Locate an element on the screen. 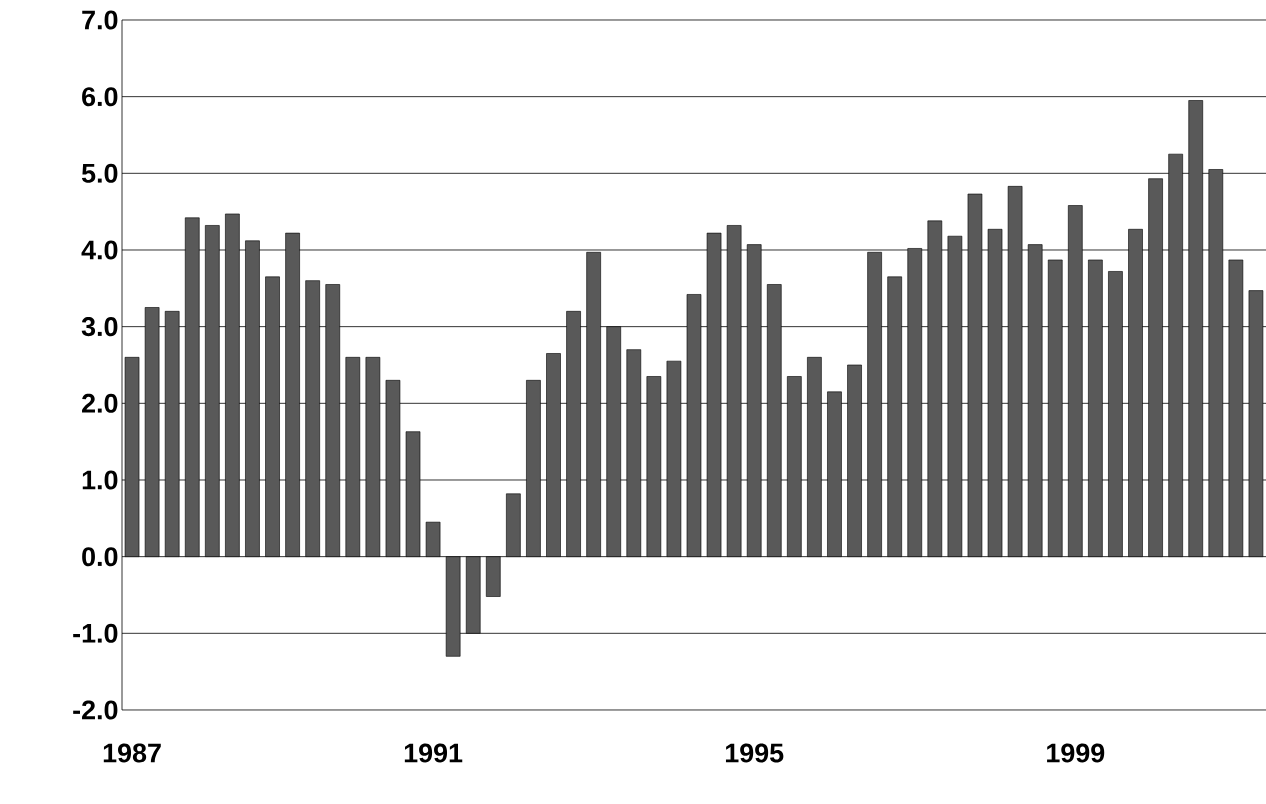 Image resolution: width=1266 pixels, height=804 pixels. x-tick-label: 1987 is located at coordinates (132, 753).